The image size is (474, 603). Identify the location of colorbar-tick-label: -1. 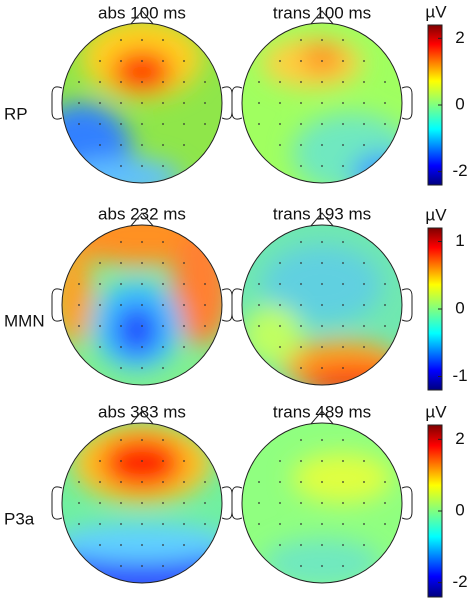
(459, 375).